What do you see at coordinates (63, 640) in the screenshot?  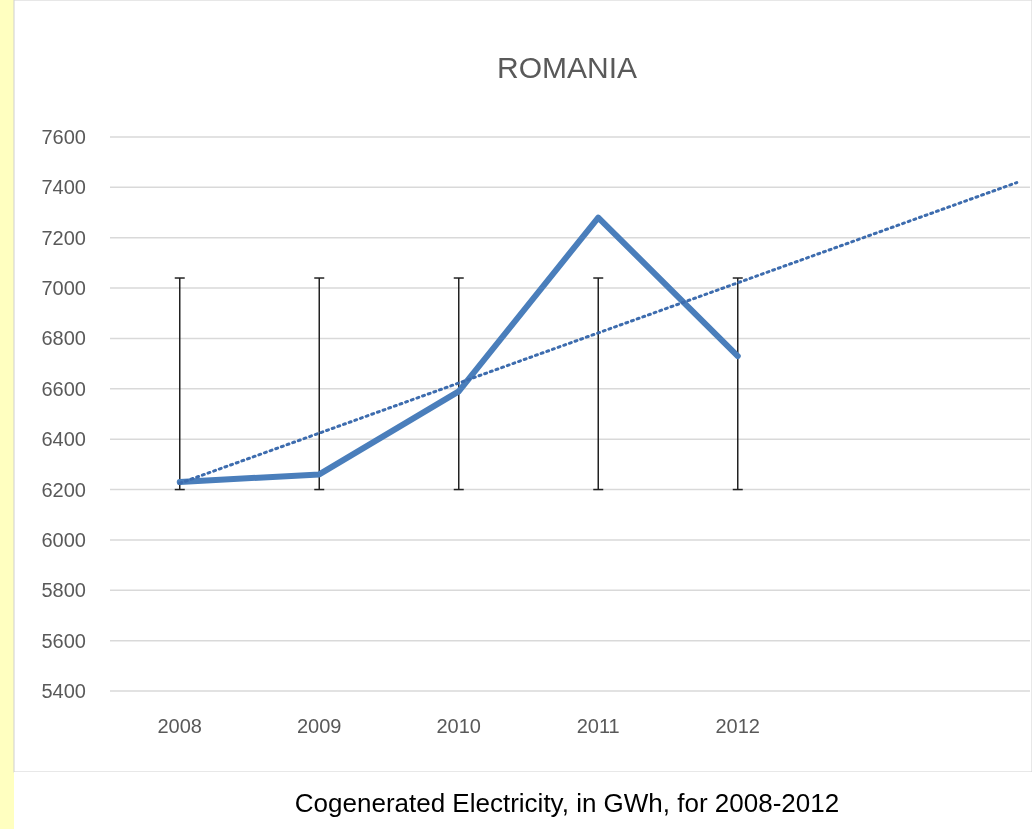 I see `y-tick-label: 5600` at bounding box center [63, 640].